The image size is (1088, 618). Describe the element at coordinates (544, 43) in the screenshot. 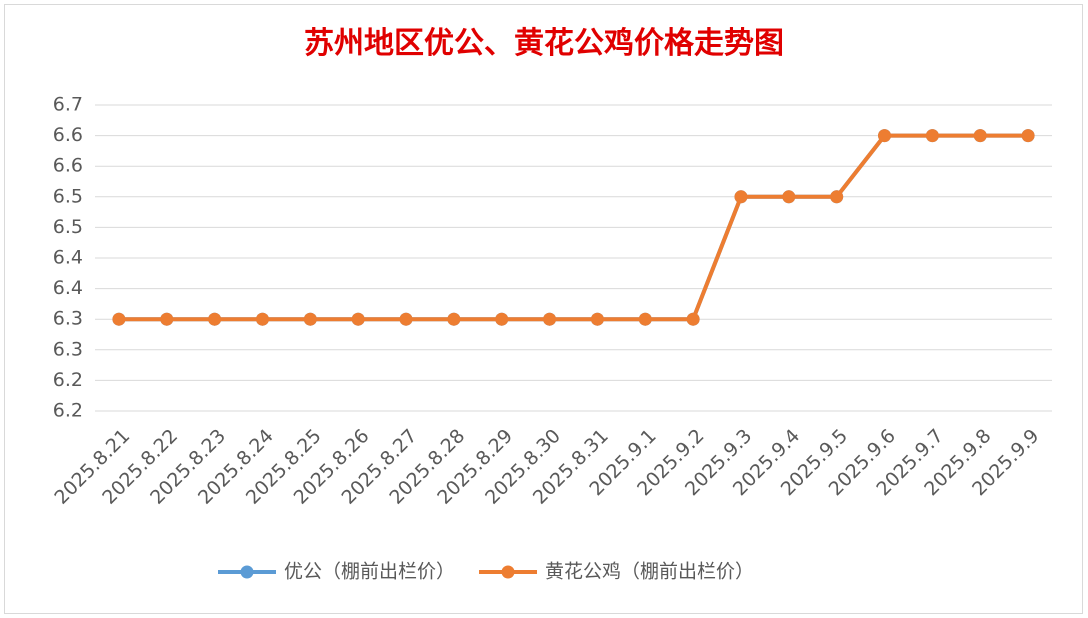

I see `chart-title: 苏州地区优公、黄花公鸡价格走势图` at that location.